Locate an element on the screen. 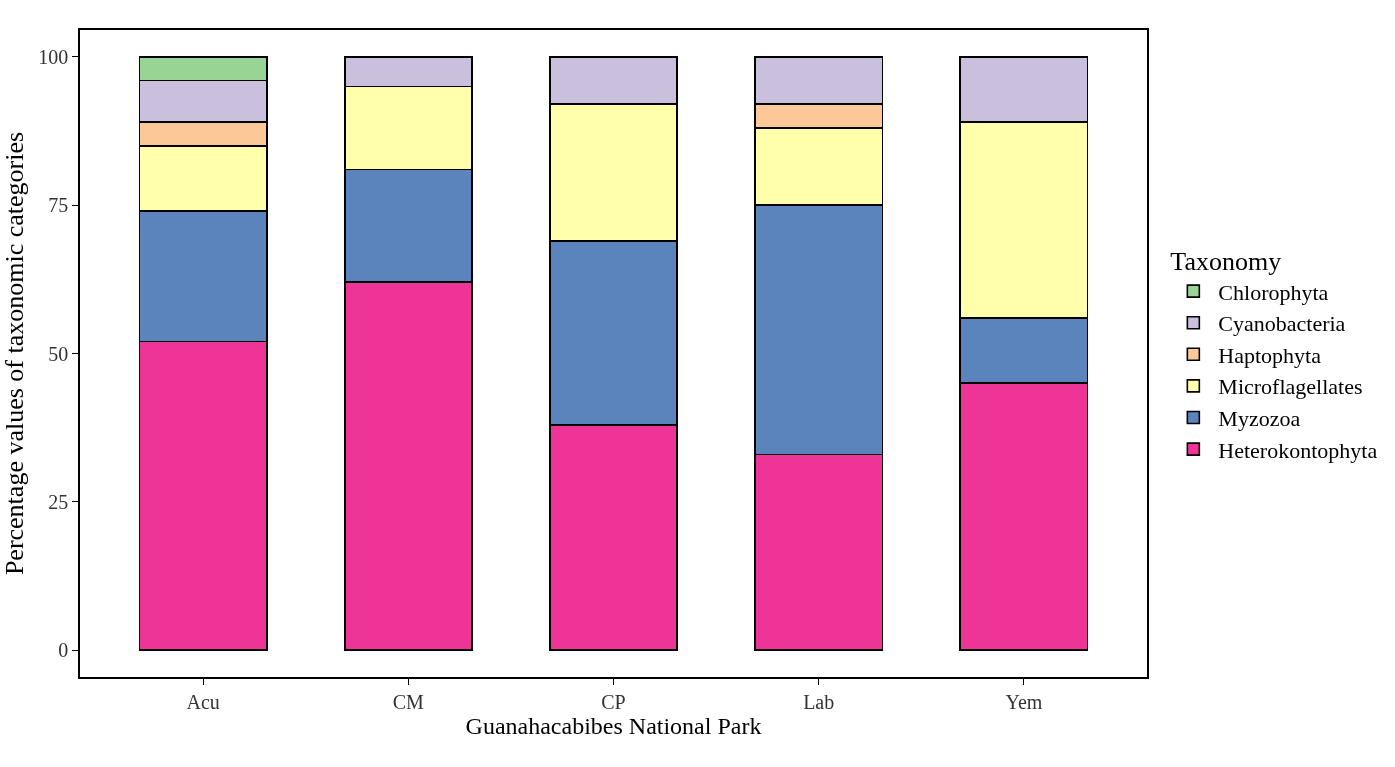 This screenshot has width=1395, height=767. y-tick-label: 25 is located at coordinates (58, 501).